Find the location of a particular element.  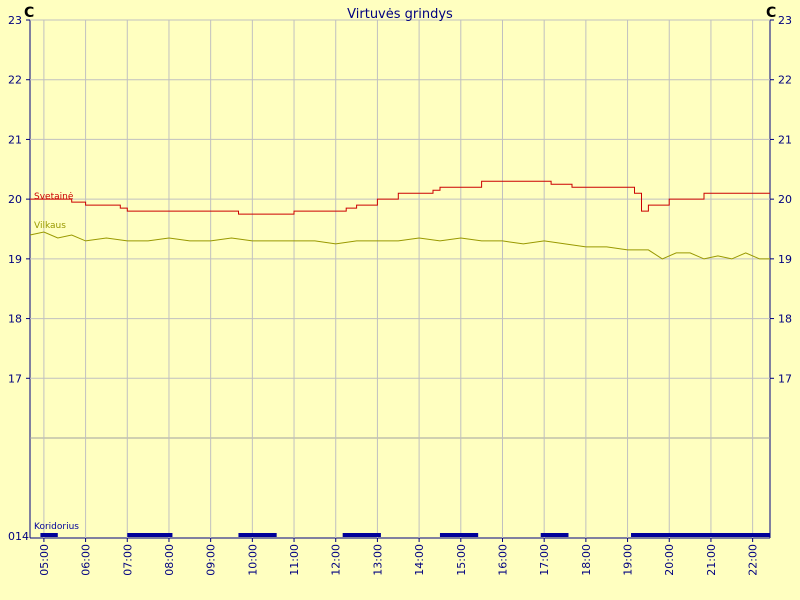

x-tick-label-13: 18:00 is located at coordinates (586, 560).